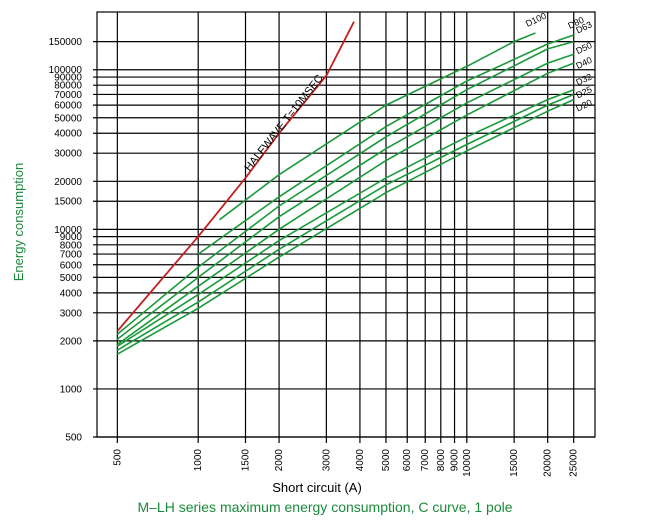  I want to click on series-label-d50: D50, so click(583, 48).